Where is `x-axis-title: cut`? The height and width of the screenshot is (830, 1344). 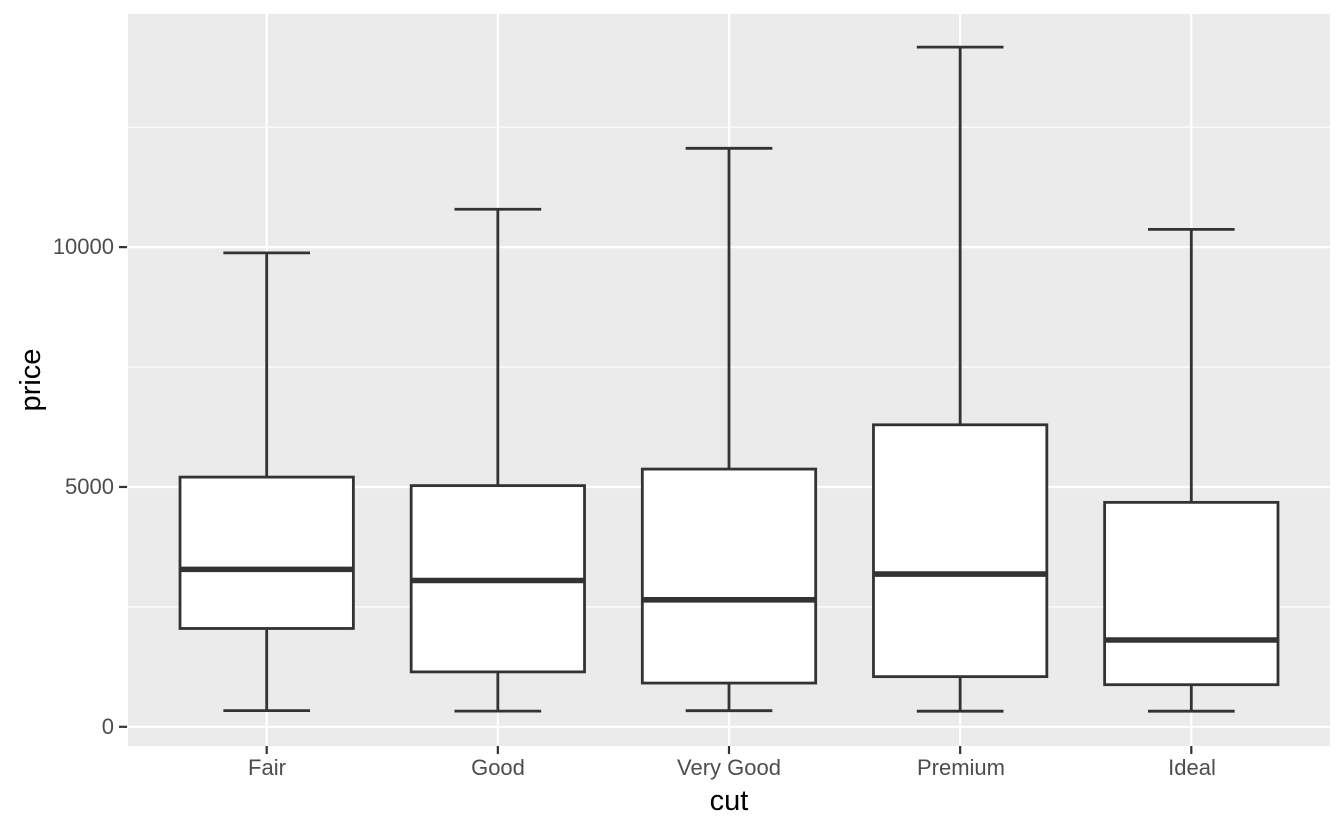
x-axis-title: cut is located at coordinates (729, 801).